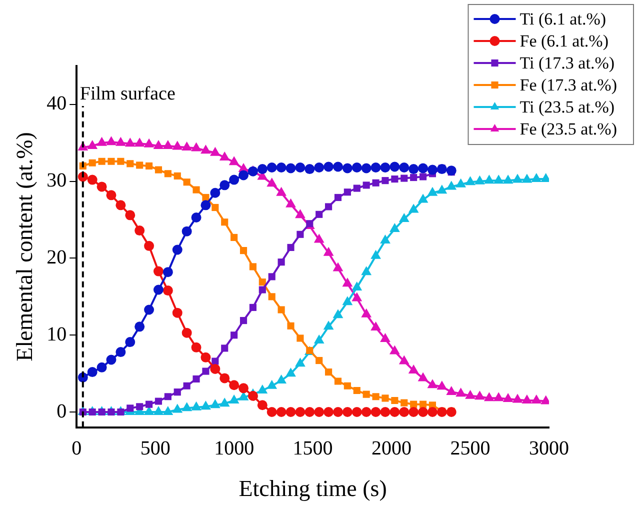 The width and height of the screenshot is (637, 512). What do you see at coordinates (392, 449) in the screenshot?
I see `x-tick-label: 2000` at bounding box center [392, 449].